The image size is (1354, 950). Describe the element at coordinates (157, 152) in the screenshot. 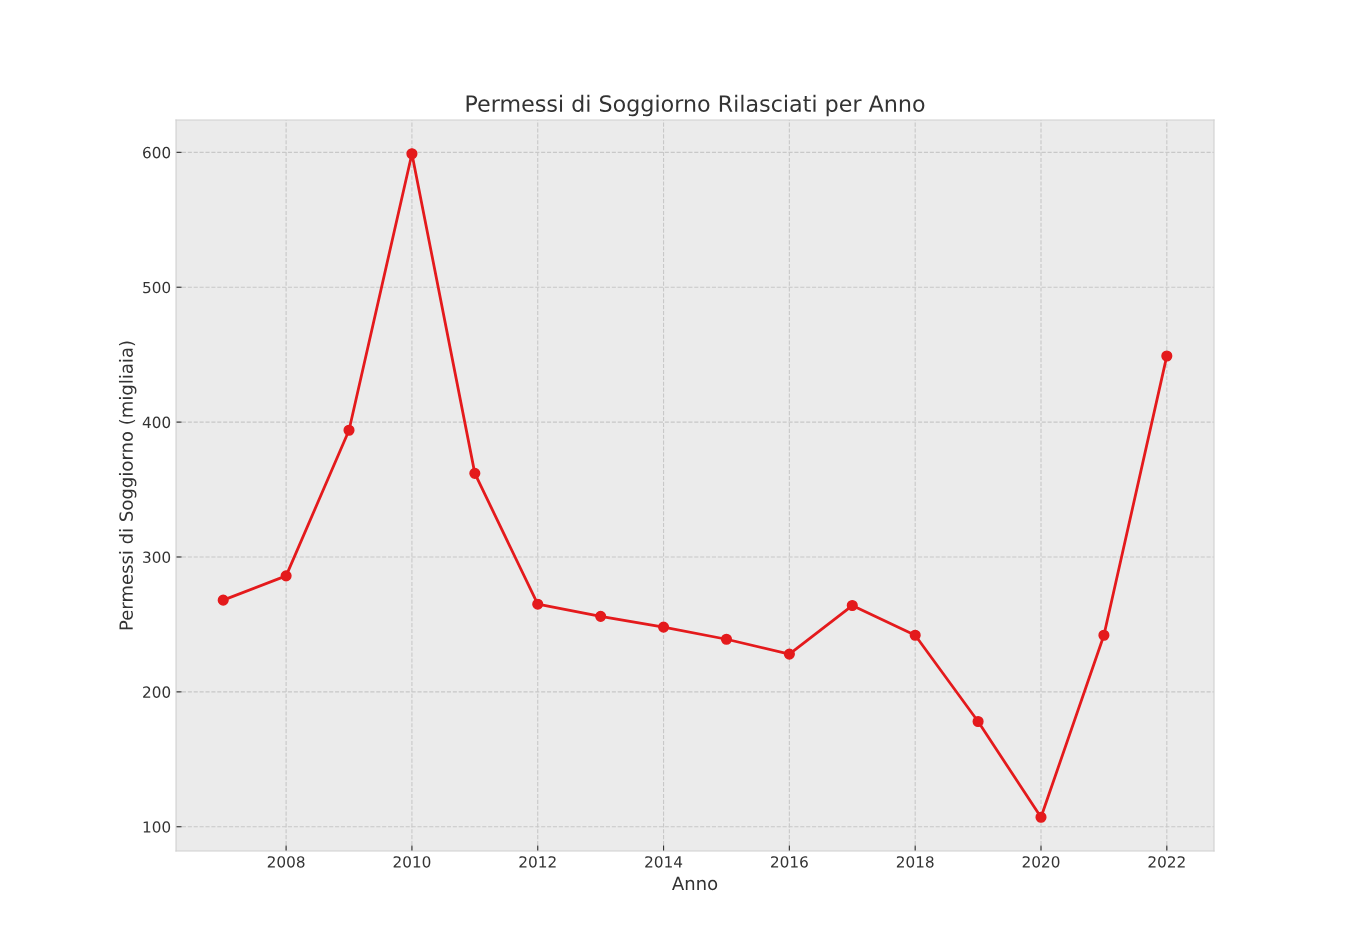

I see `y-tick-label: 600` at that location.